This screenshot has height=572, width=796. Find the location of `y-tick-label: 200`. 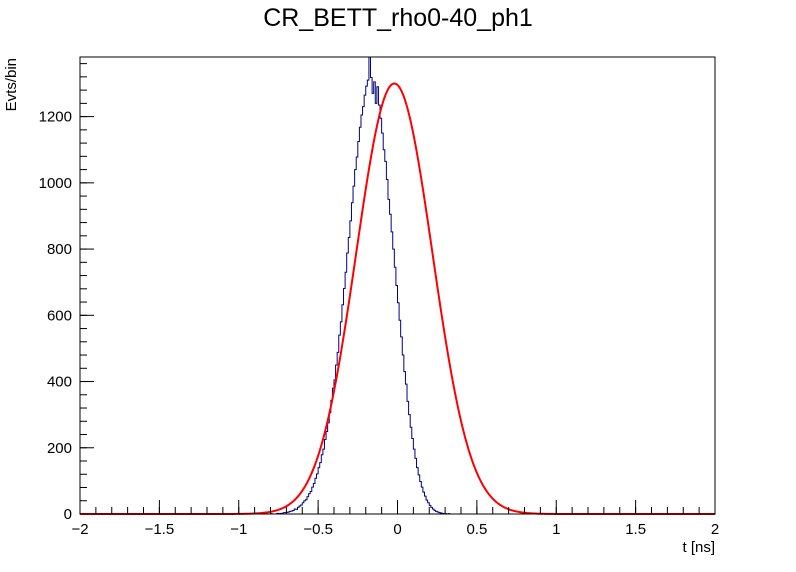

y-tick-label: 200 is located at coordinates (59, 448).